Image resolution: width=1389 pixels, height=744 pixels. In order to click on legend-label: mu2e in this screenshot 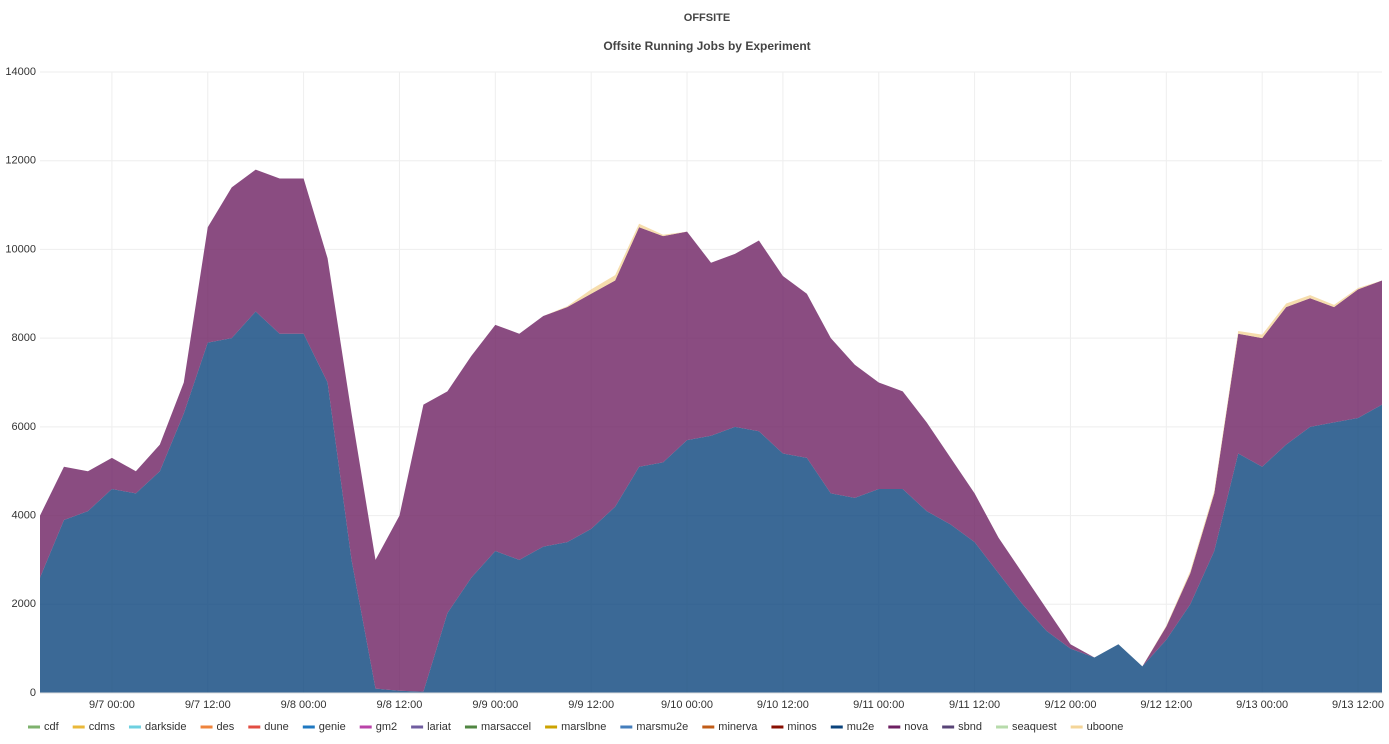, I will do `click(861, 727)`.